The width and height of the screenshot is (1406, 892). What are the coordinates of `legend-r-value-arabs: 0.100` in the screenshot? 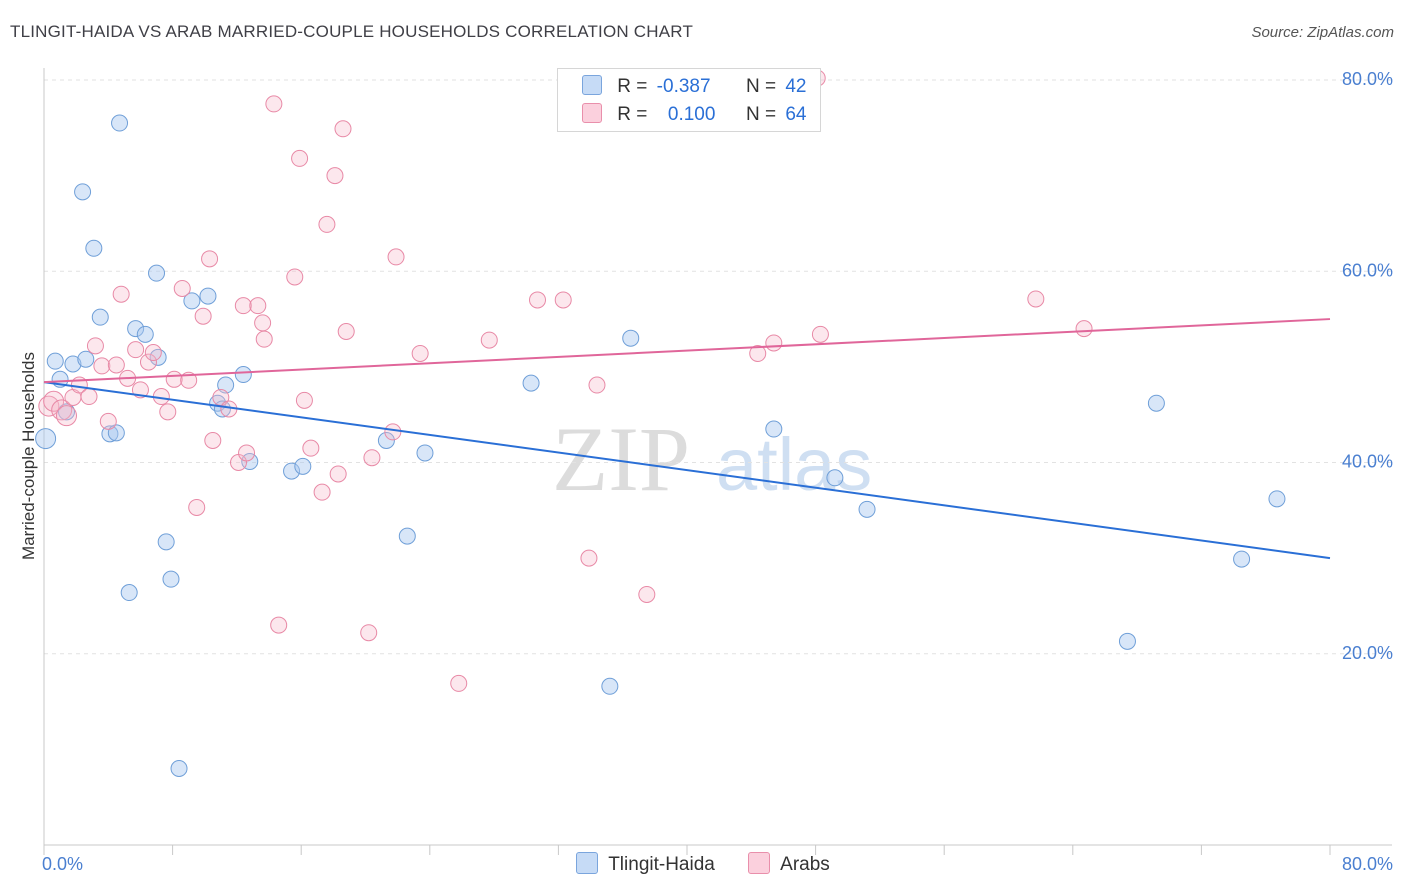 It's located at (691, 114).